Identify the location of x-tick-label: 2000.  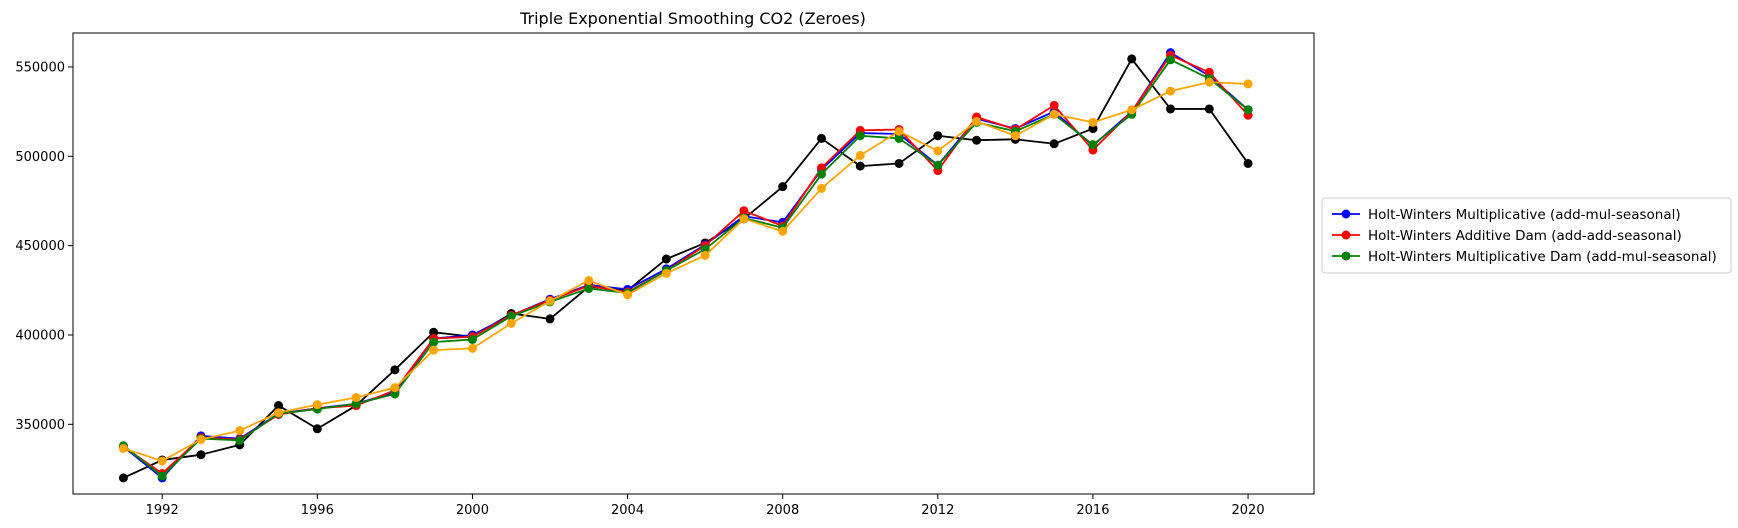
(472, 510).